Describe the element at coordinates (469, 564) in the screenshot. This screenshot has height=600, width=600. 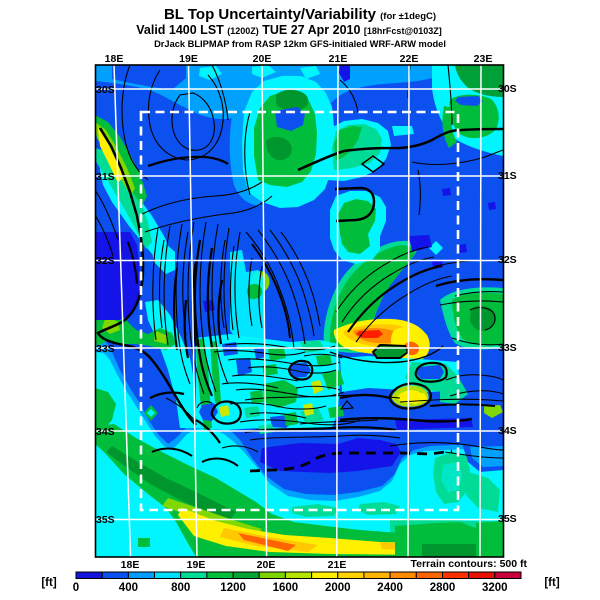
I see `svg-text: Terrain contours: 500 ft` at that location.